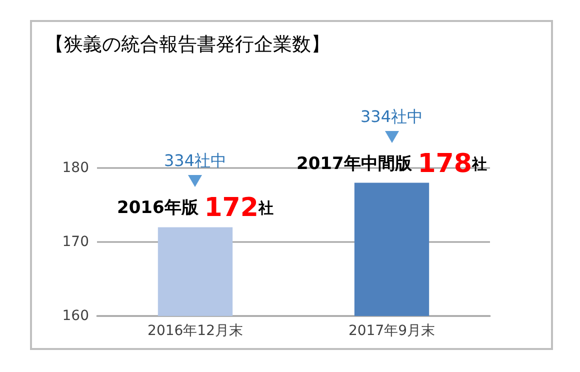 This screenshot has height=372, width=580. What do you see at coordinates (75, 316) in the screenshot?
I see `y-tick-label: 160` at bounding box center [75, 316].